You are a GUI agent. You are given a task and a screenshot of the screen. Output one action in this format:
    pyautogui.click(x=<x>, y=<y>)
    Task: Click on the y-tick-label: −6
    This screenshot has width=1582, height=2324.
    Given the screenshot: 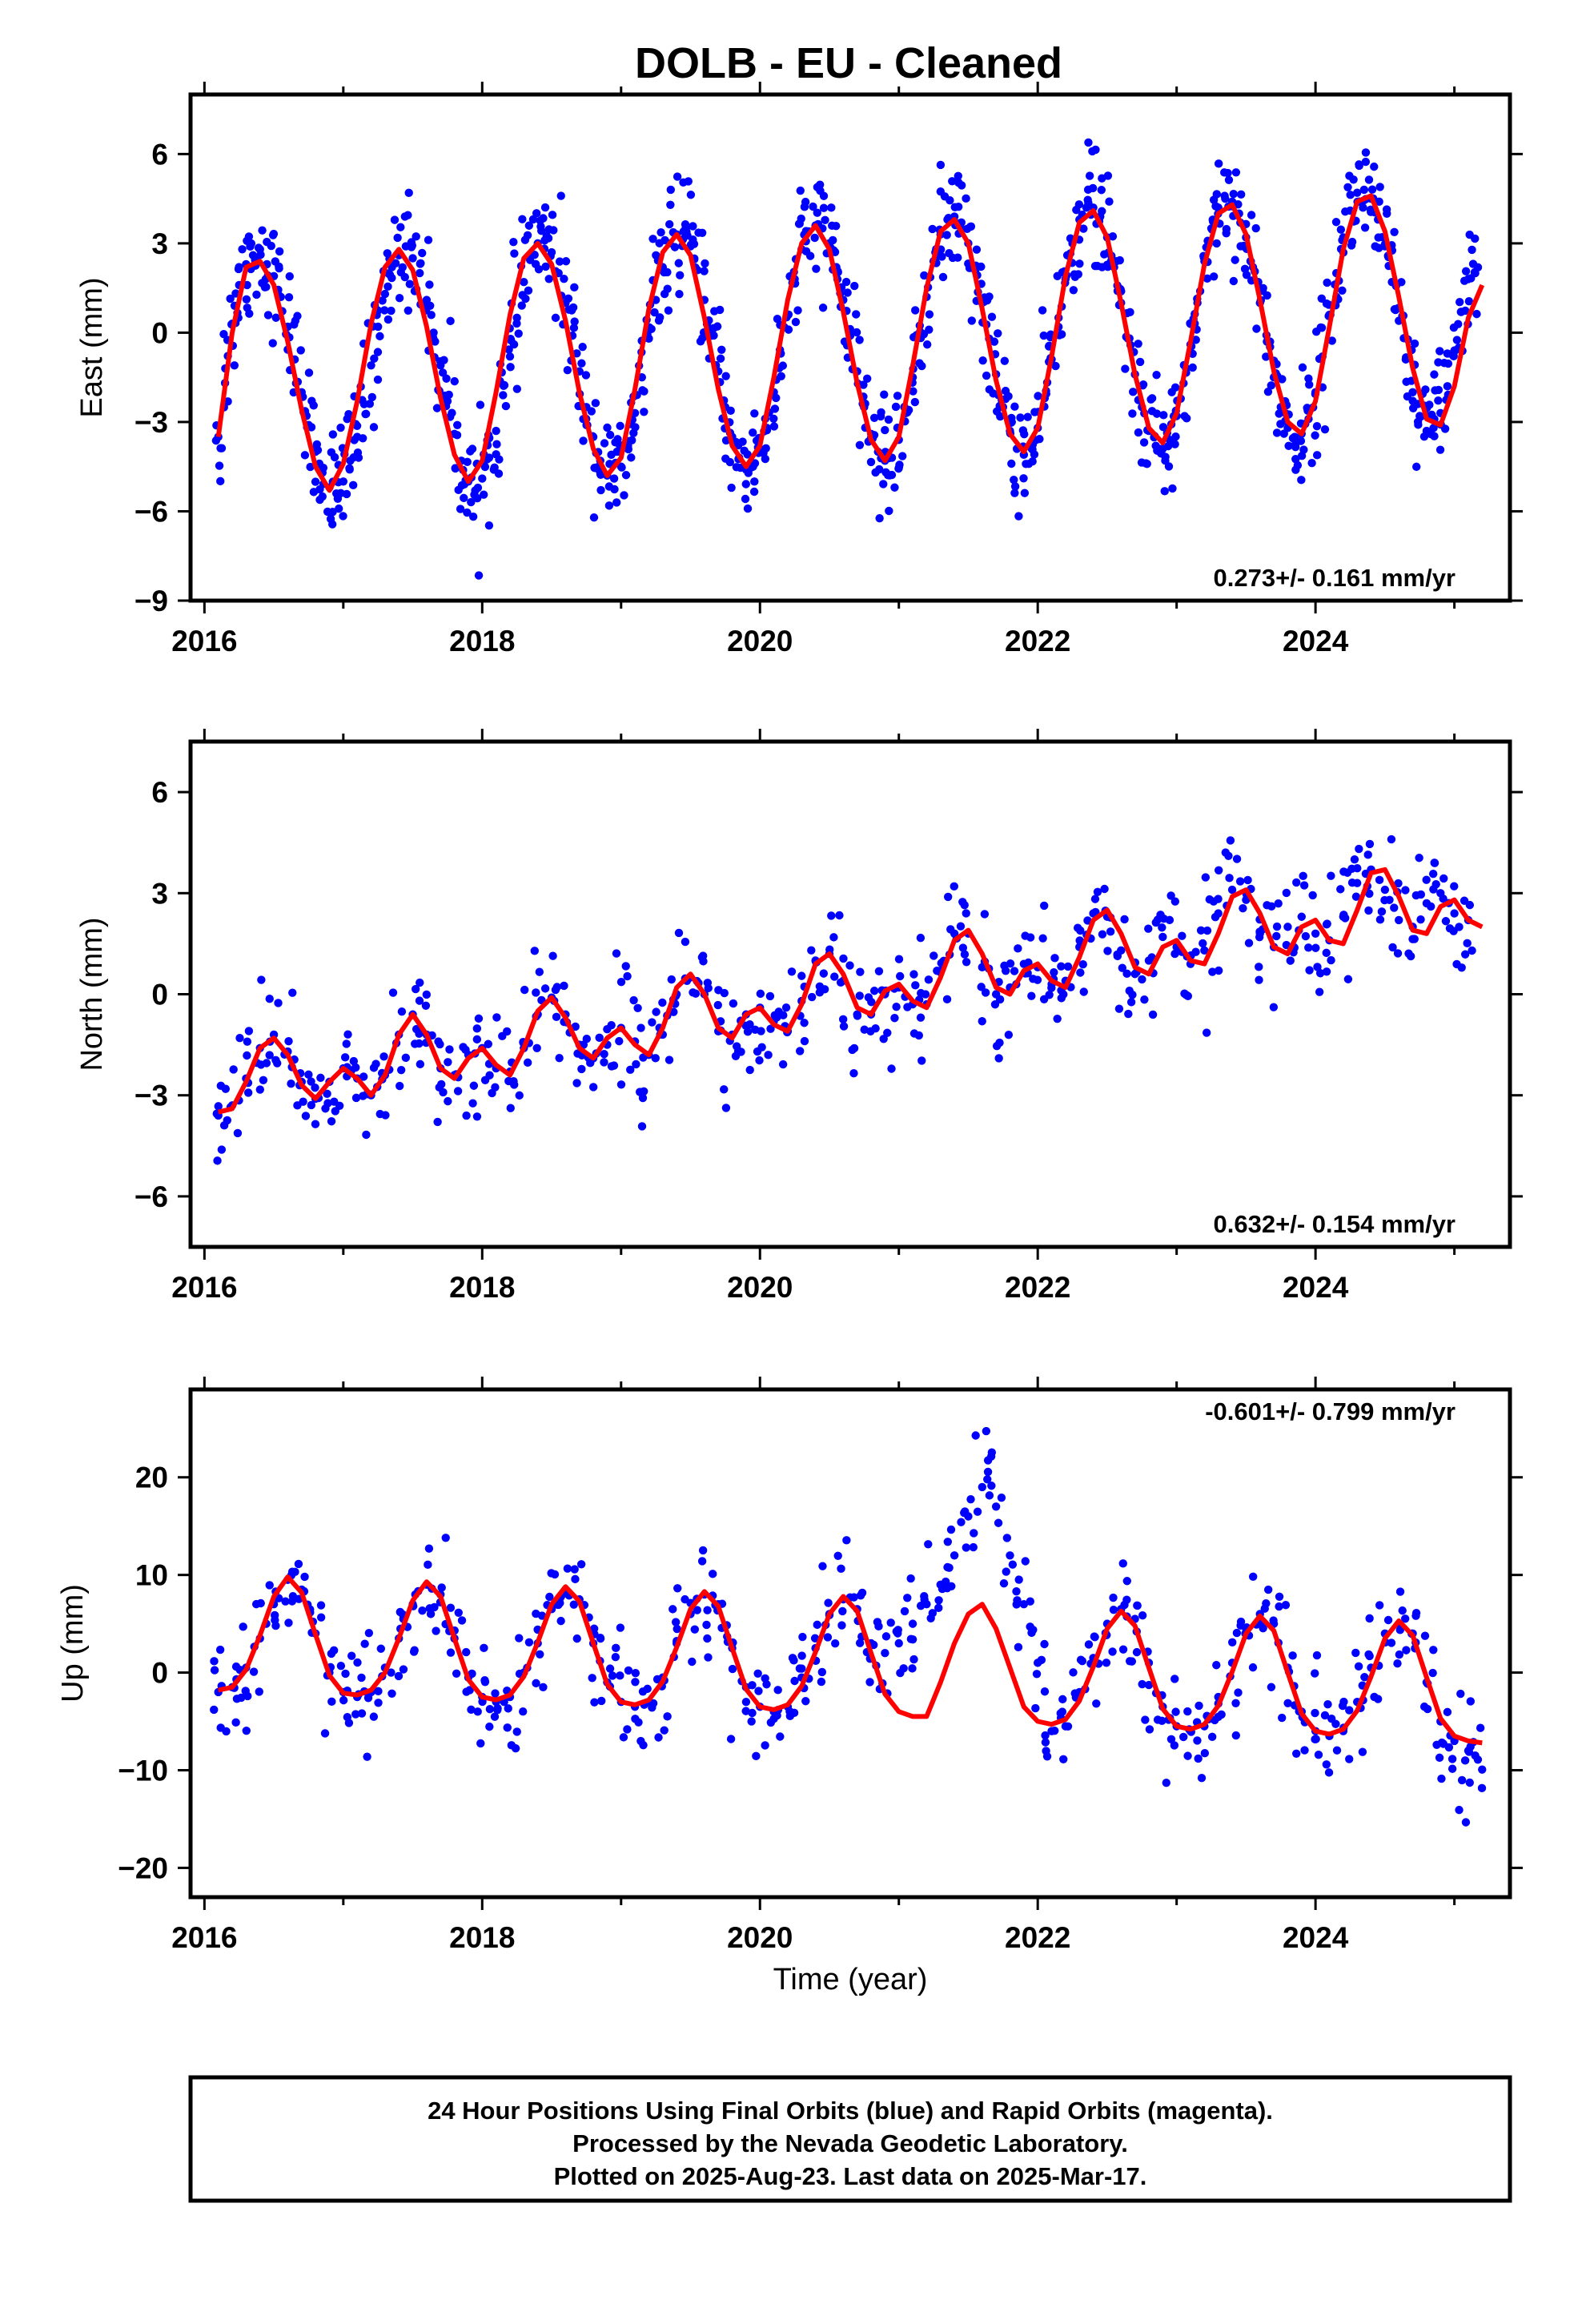 What is the action you would take?
    pyautogui.click(x=151, y=1196)
    